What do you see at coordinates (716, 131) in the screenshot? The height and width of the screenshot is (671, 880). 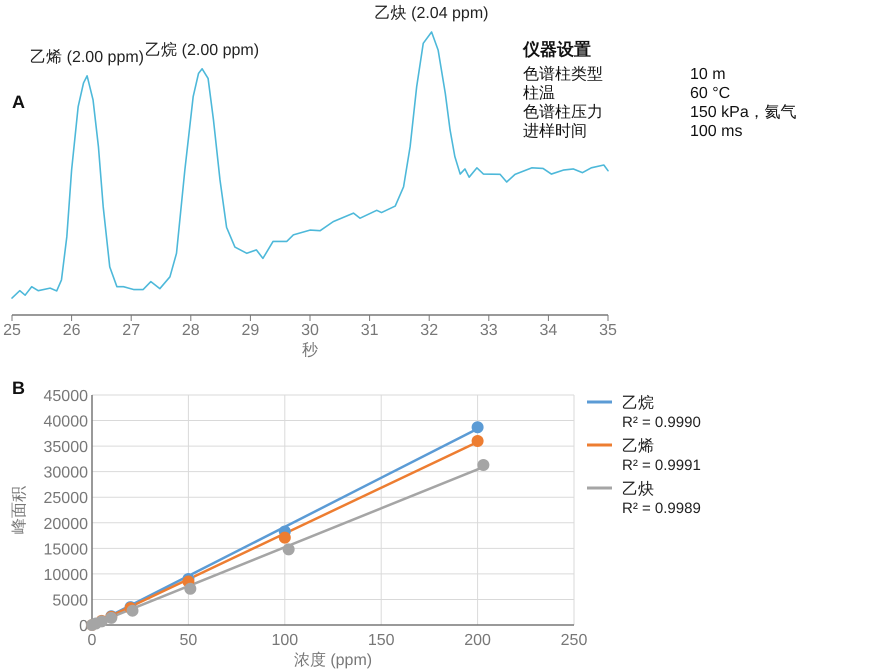 I see `text: 100 ms` at bounding box center [716, 131].